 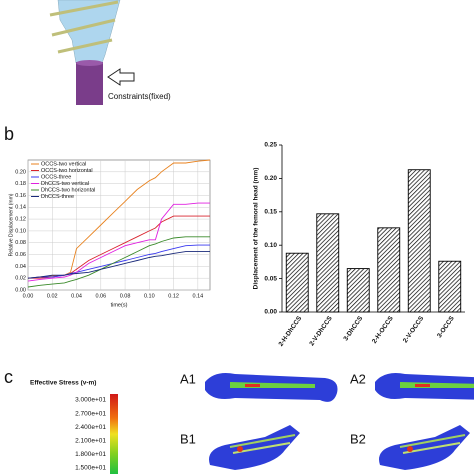 What do you see at coordinates (20, 220) in the screenshot?
I see `y-tick-label: 0.12` at bounding box center [20, 220].